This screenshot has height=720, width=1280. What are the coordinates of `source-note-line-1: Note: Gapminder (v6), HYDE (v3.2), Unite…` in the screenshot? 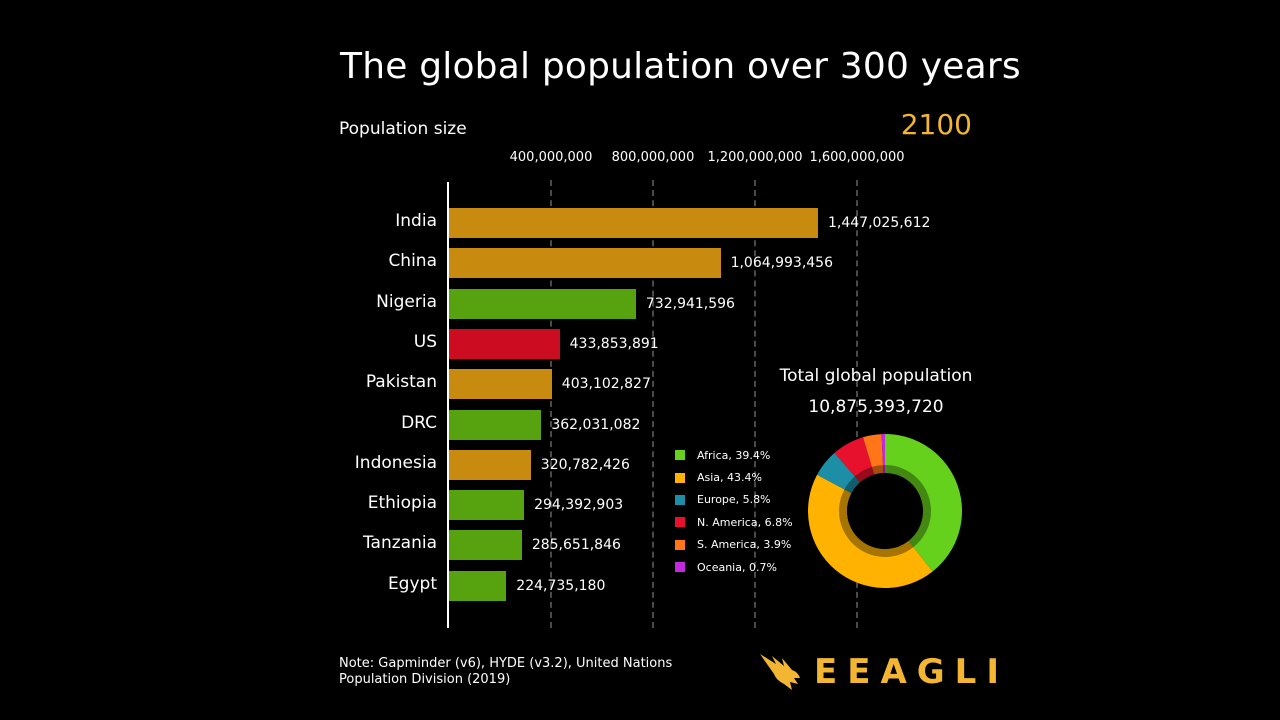 It's located at (506, 663).